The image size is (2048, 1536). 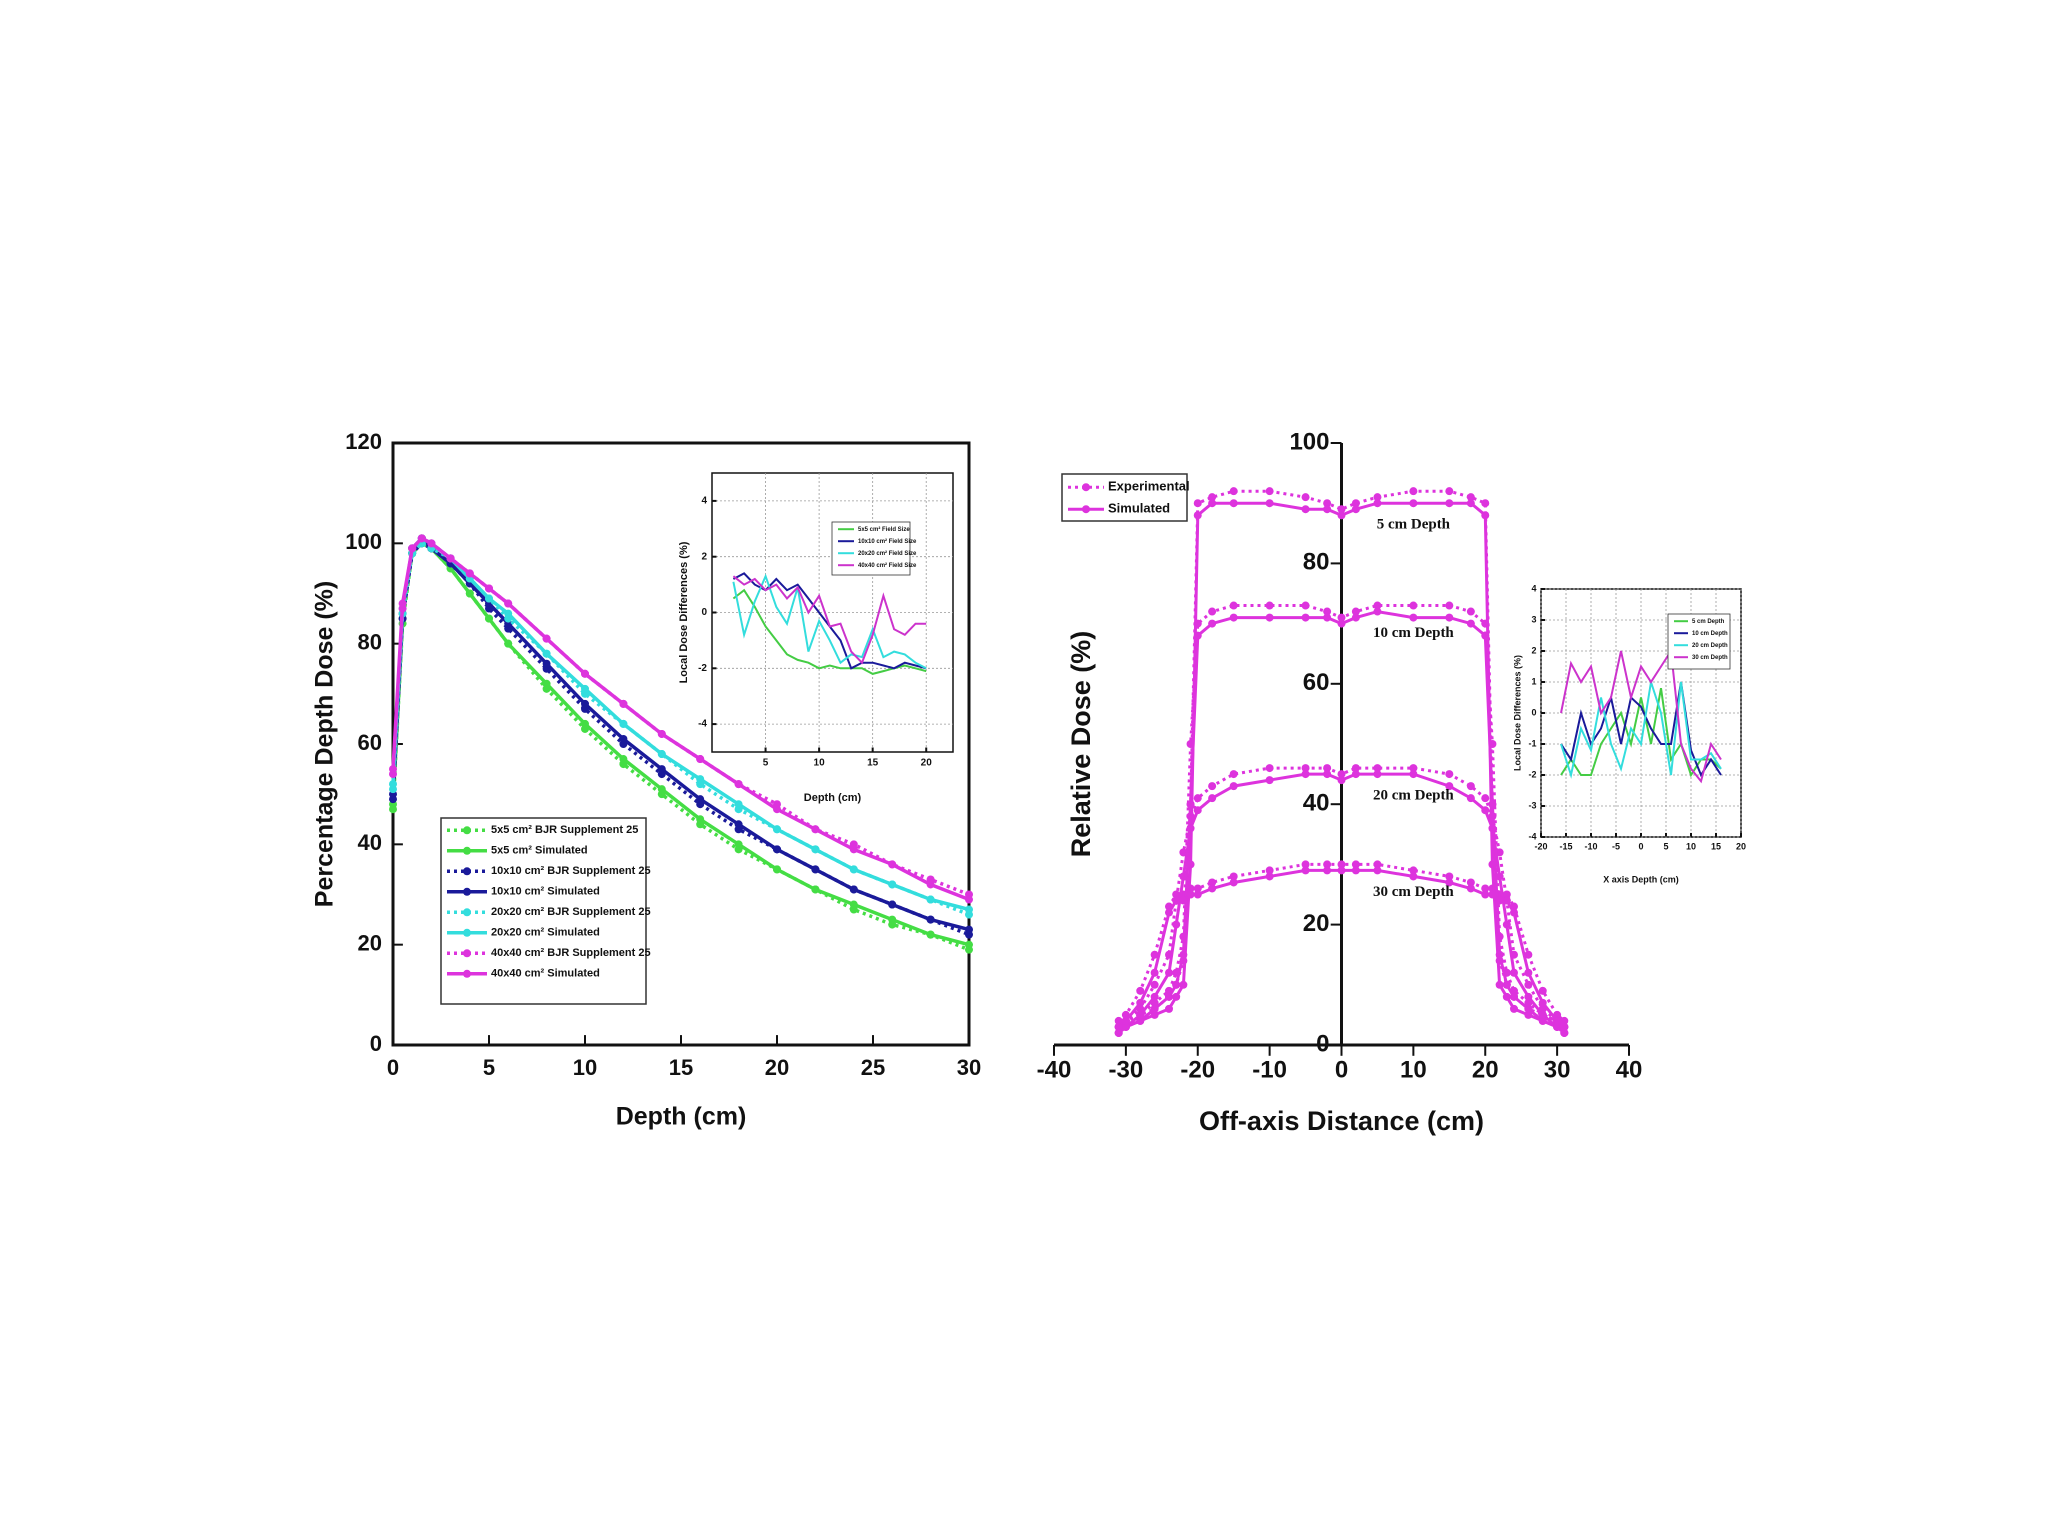 I want to click on x-axis-title: Depth (cm), so click(x=833, y=798).